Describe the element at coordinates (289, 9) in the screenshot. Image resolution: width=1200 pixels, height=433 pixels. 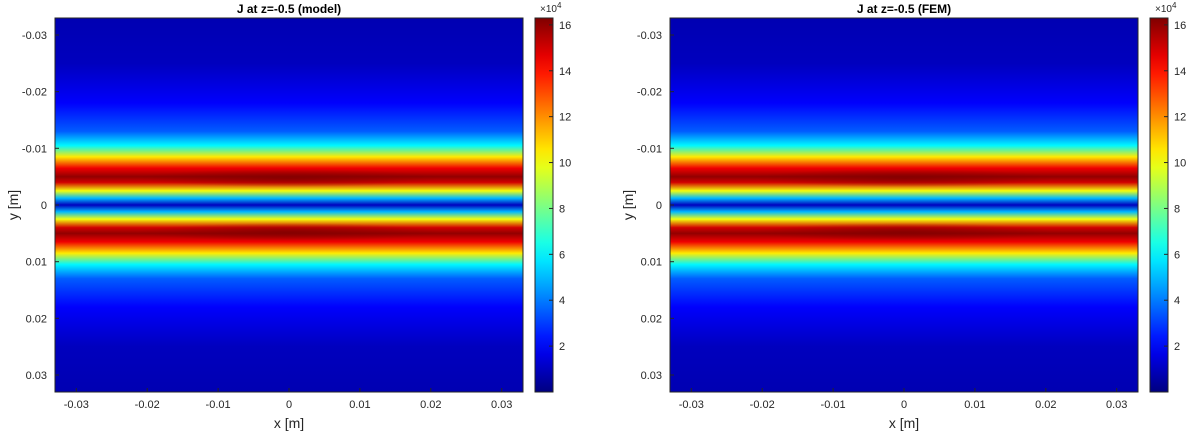
I see `chart-title: J at z=-0.5 (model)` at that location.